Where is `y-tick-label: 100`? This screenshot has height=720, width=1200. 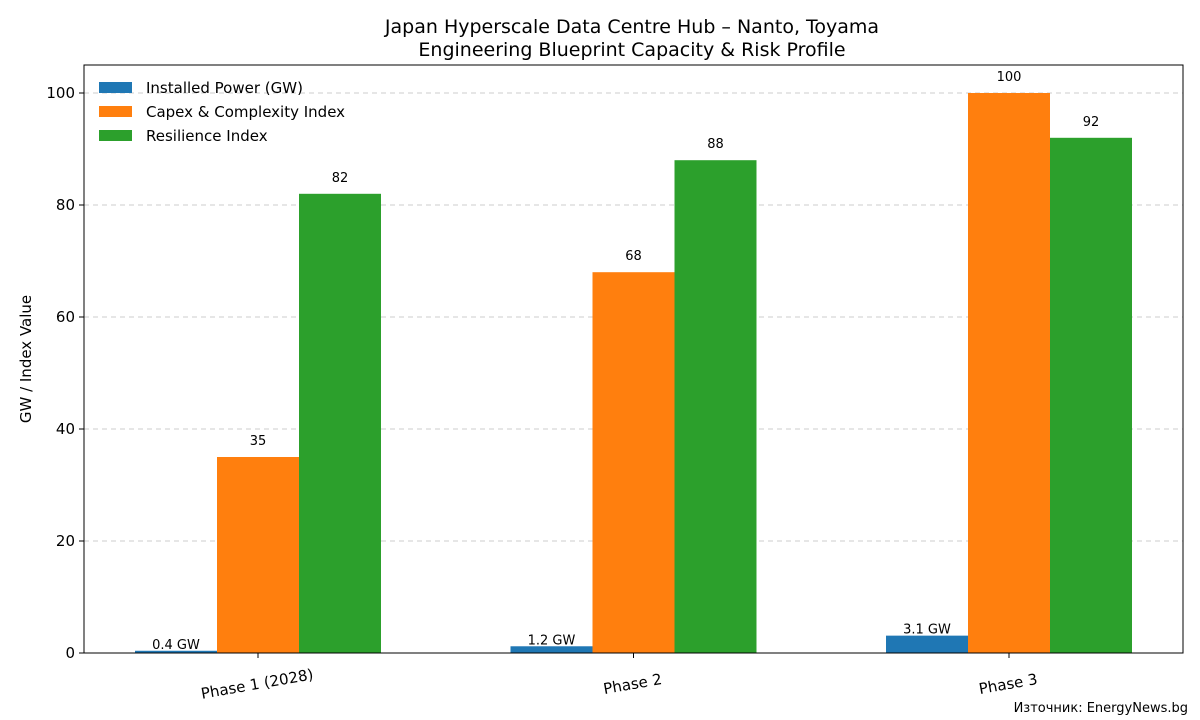
y-tick-label: 100 is located at coordinates (60, 93).